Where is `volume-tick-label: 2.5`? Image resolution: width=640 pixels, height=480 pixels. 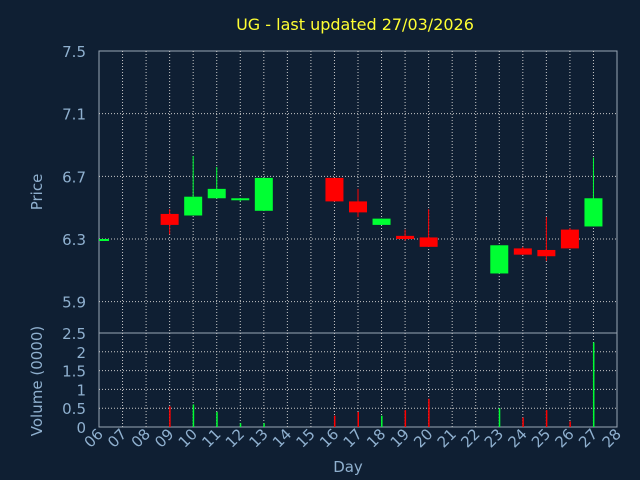
volume-tick-label: 2.5 is located at coordinates (74, 334).